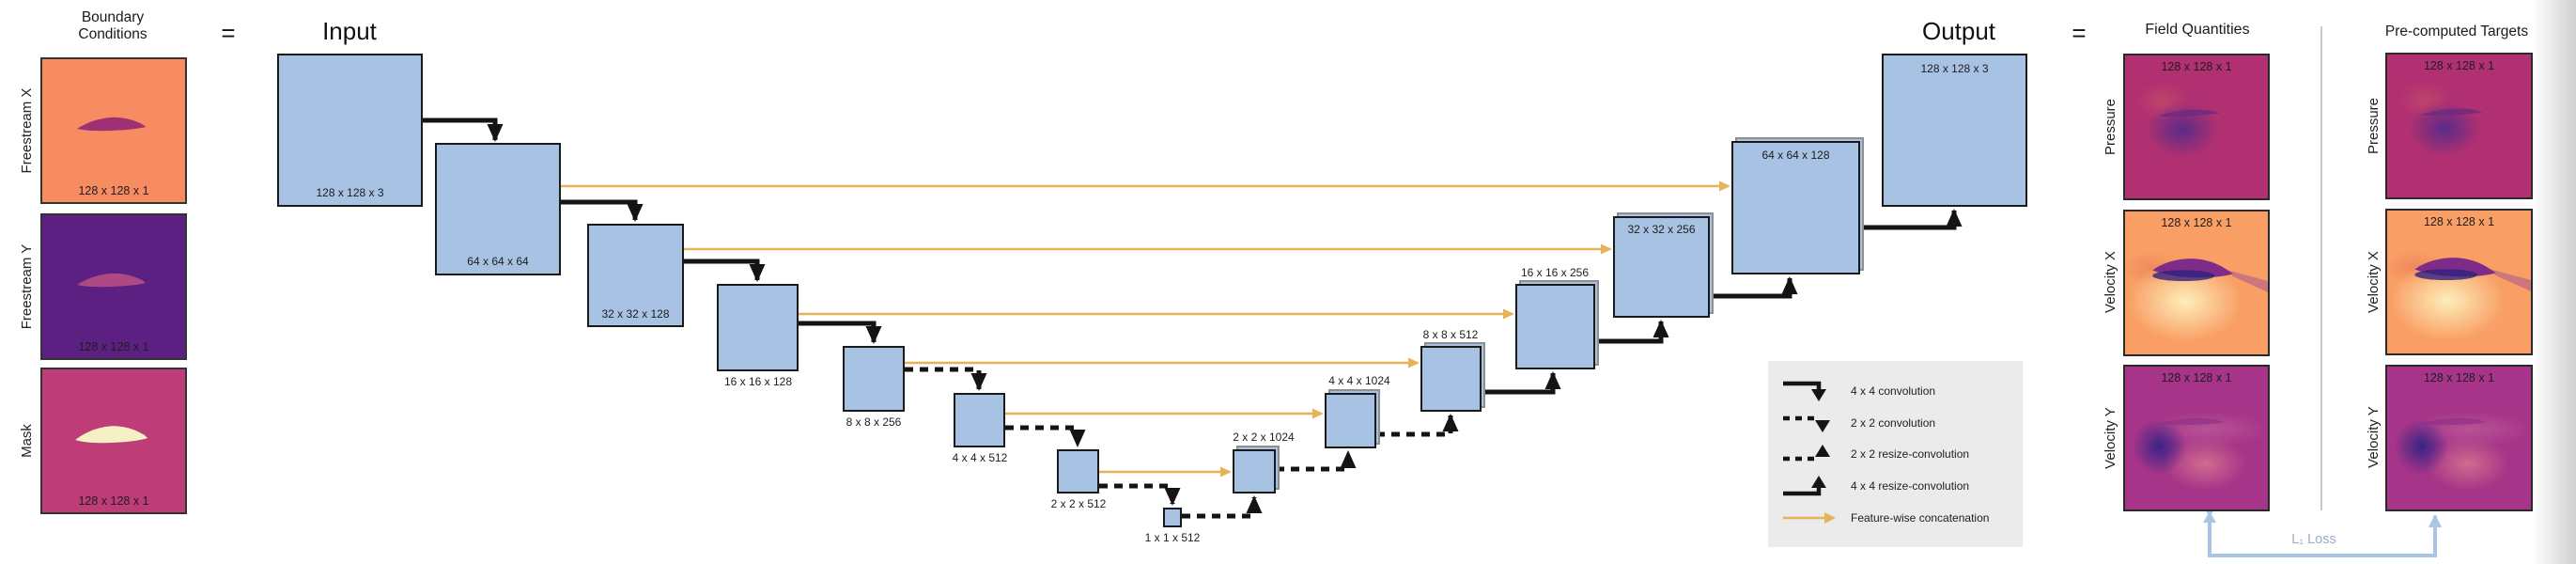 This screenshot has height=564, width=2576. What do you see at coordinates (1173, 537) in the screenshot?
I see `block-dims: 1 x 1 x 512` at bounding box center [1173, 537].